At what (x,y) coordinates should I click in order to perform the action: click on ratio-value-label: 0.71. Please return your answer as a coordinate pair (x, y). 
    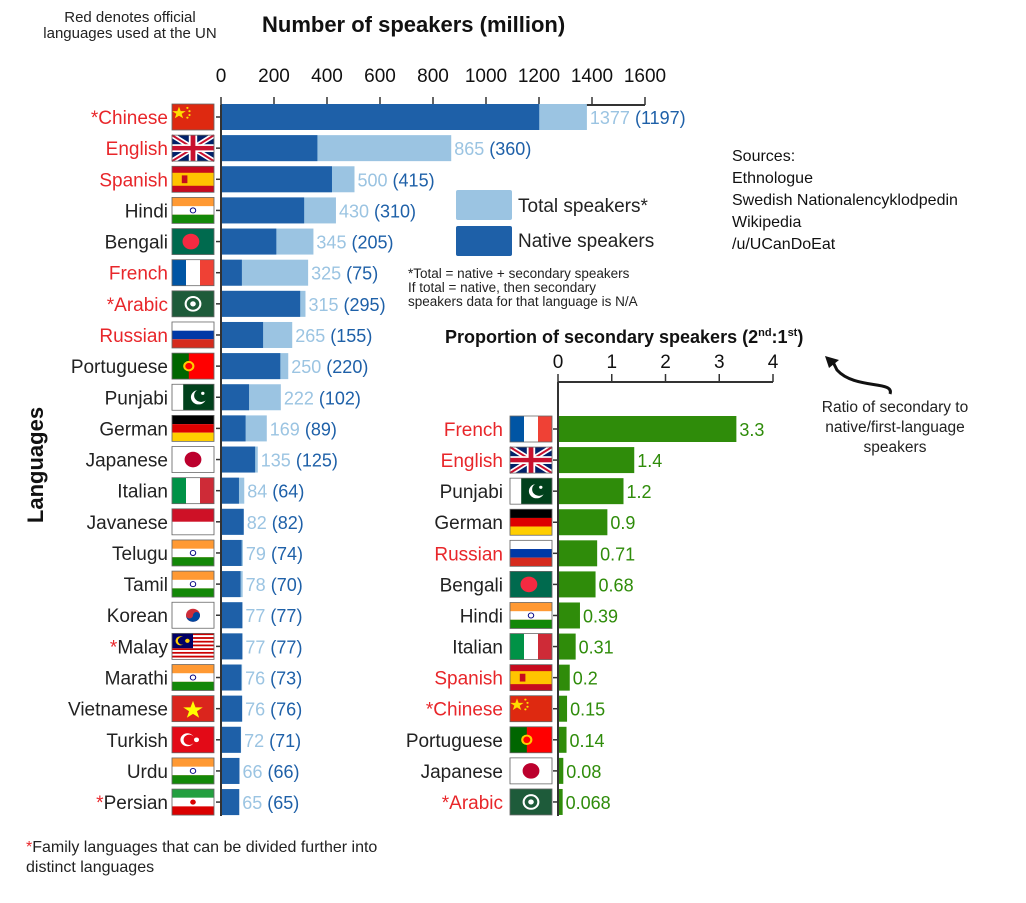
    Looking at the image, I should click on (617, 554).